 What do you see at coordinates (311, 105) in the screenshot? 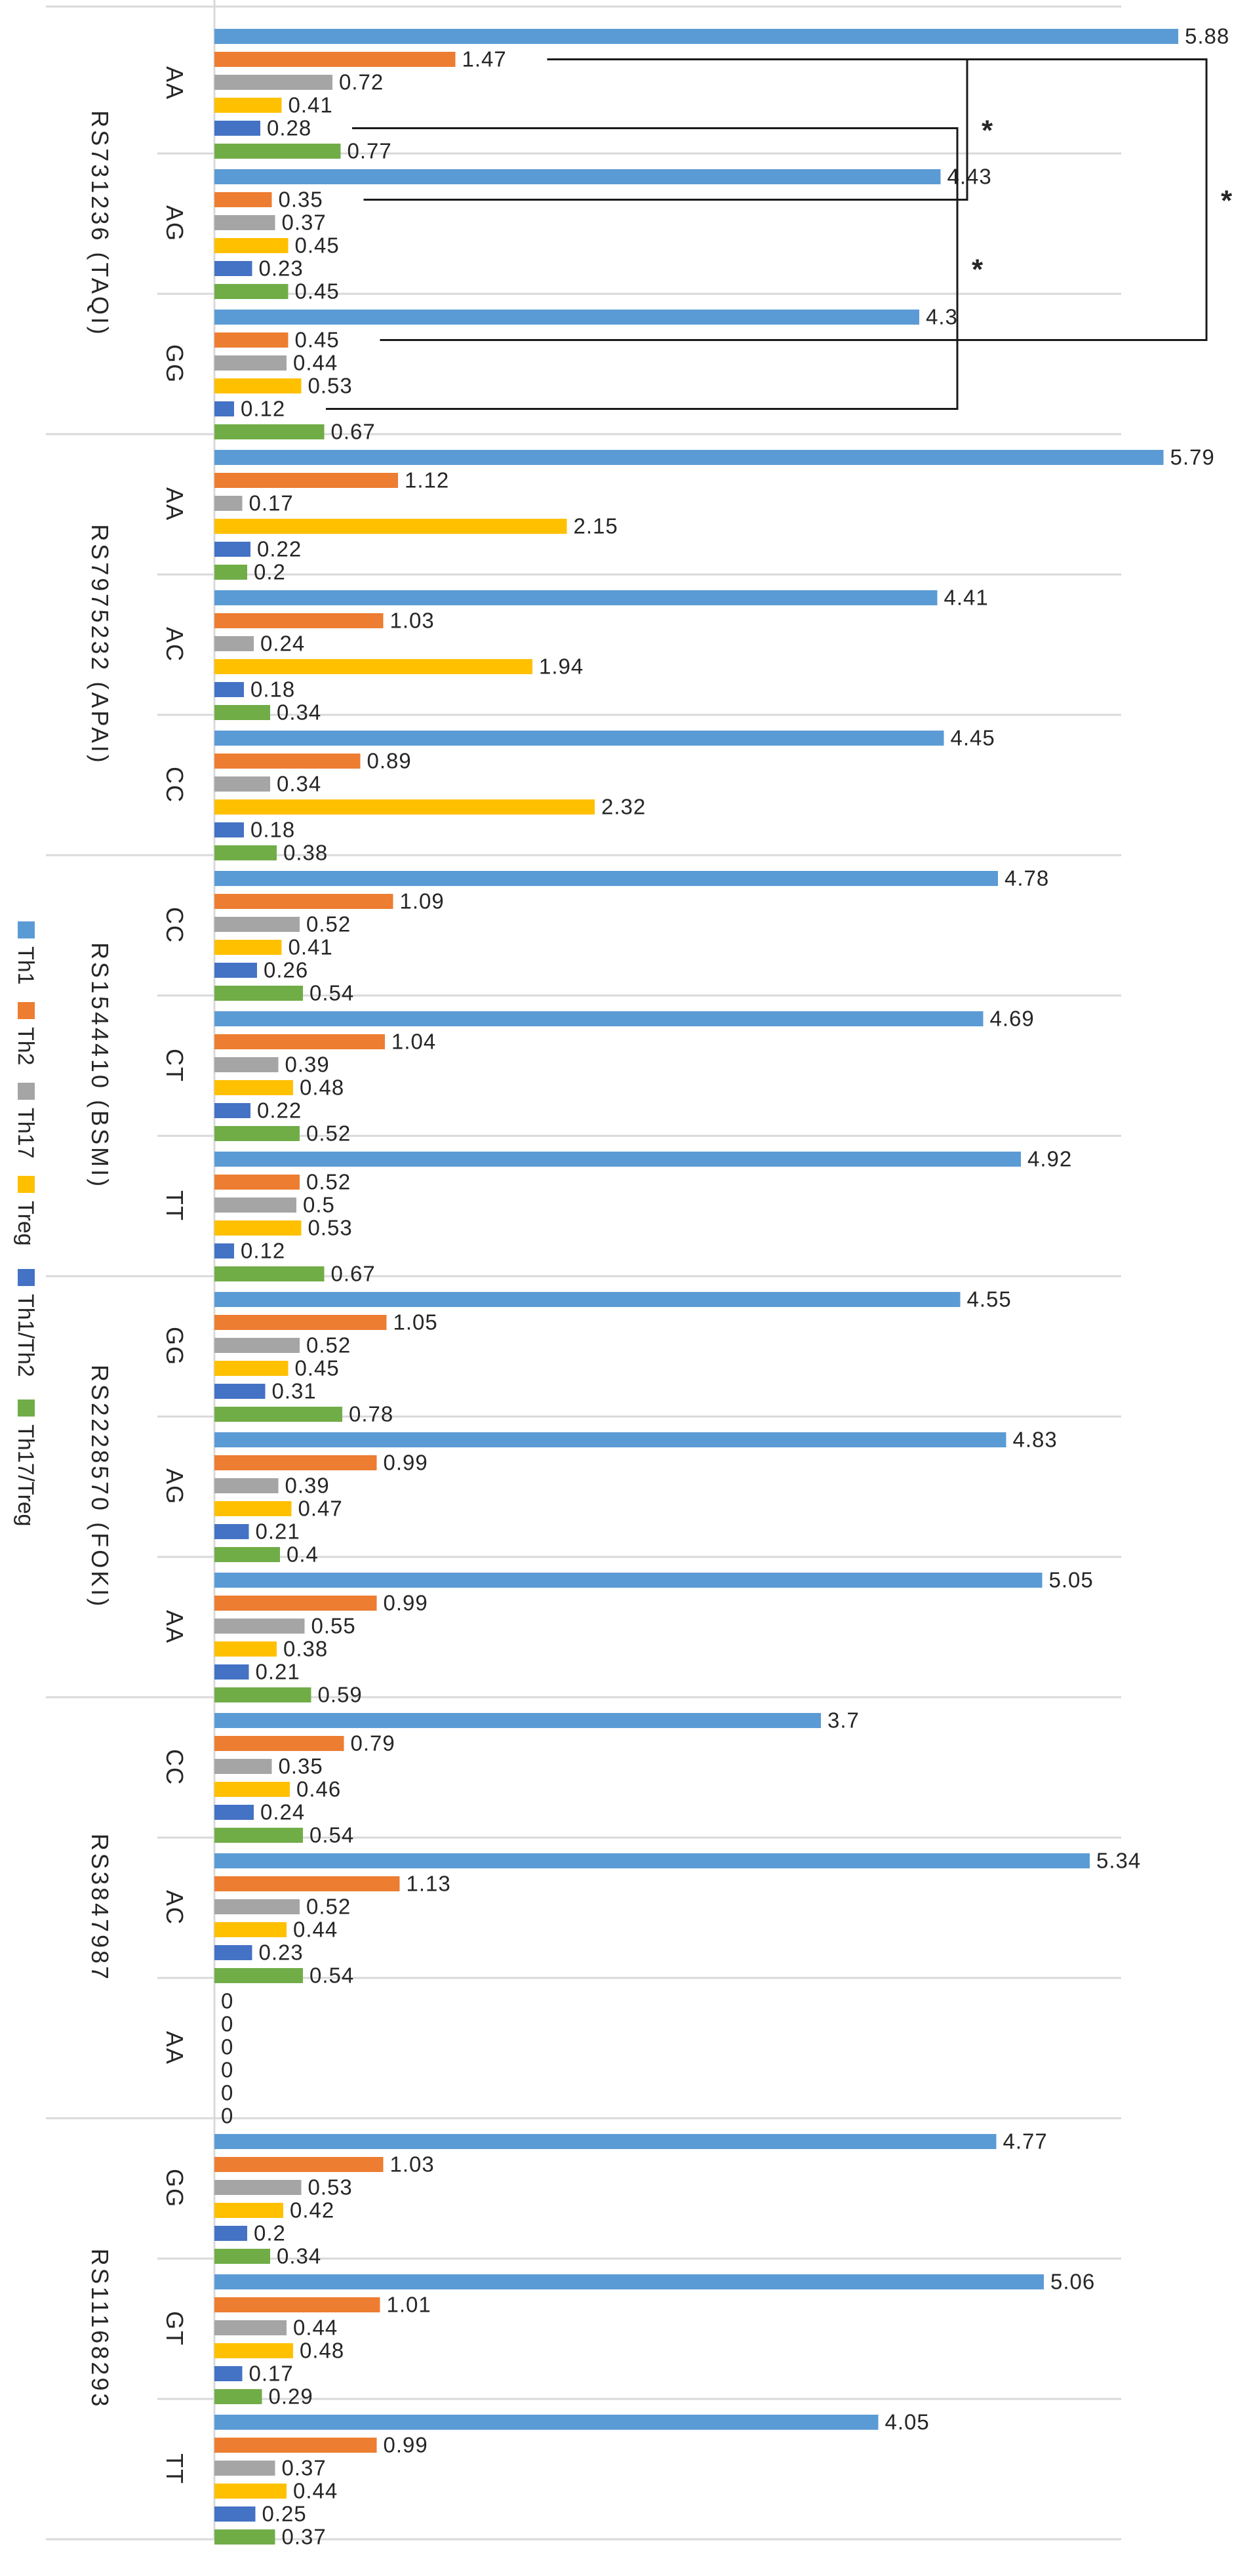
I see `data-label-rs731236-taqi-aa-treg: 0.41` at bounding box center [311, 105].